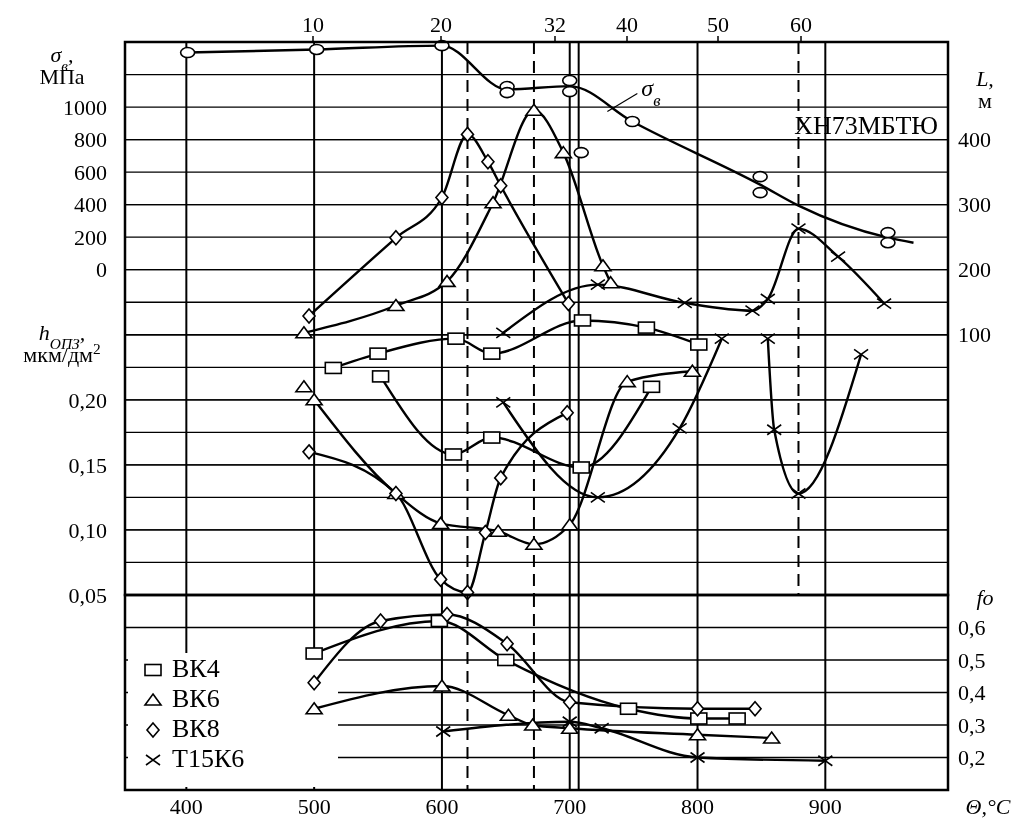 This screenshot has height=819, width=1035. Describe the element at coordinates (314, 806) in the screenshot. I see `x-tick-label: 500` at that location.